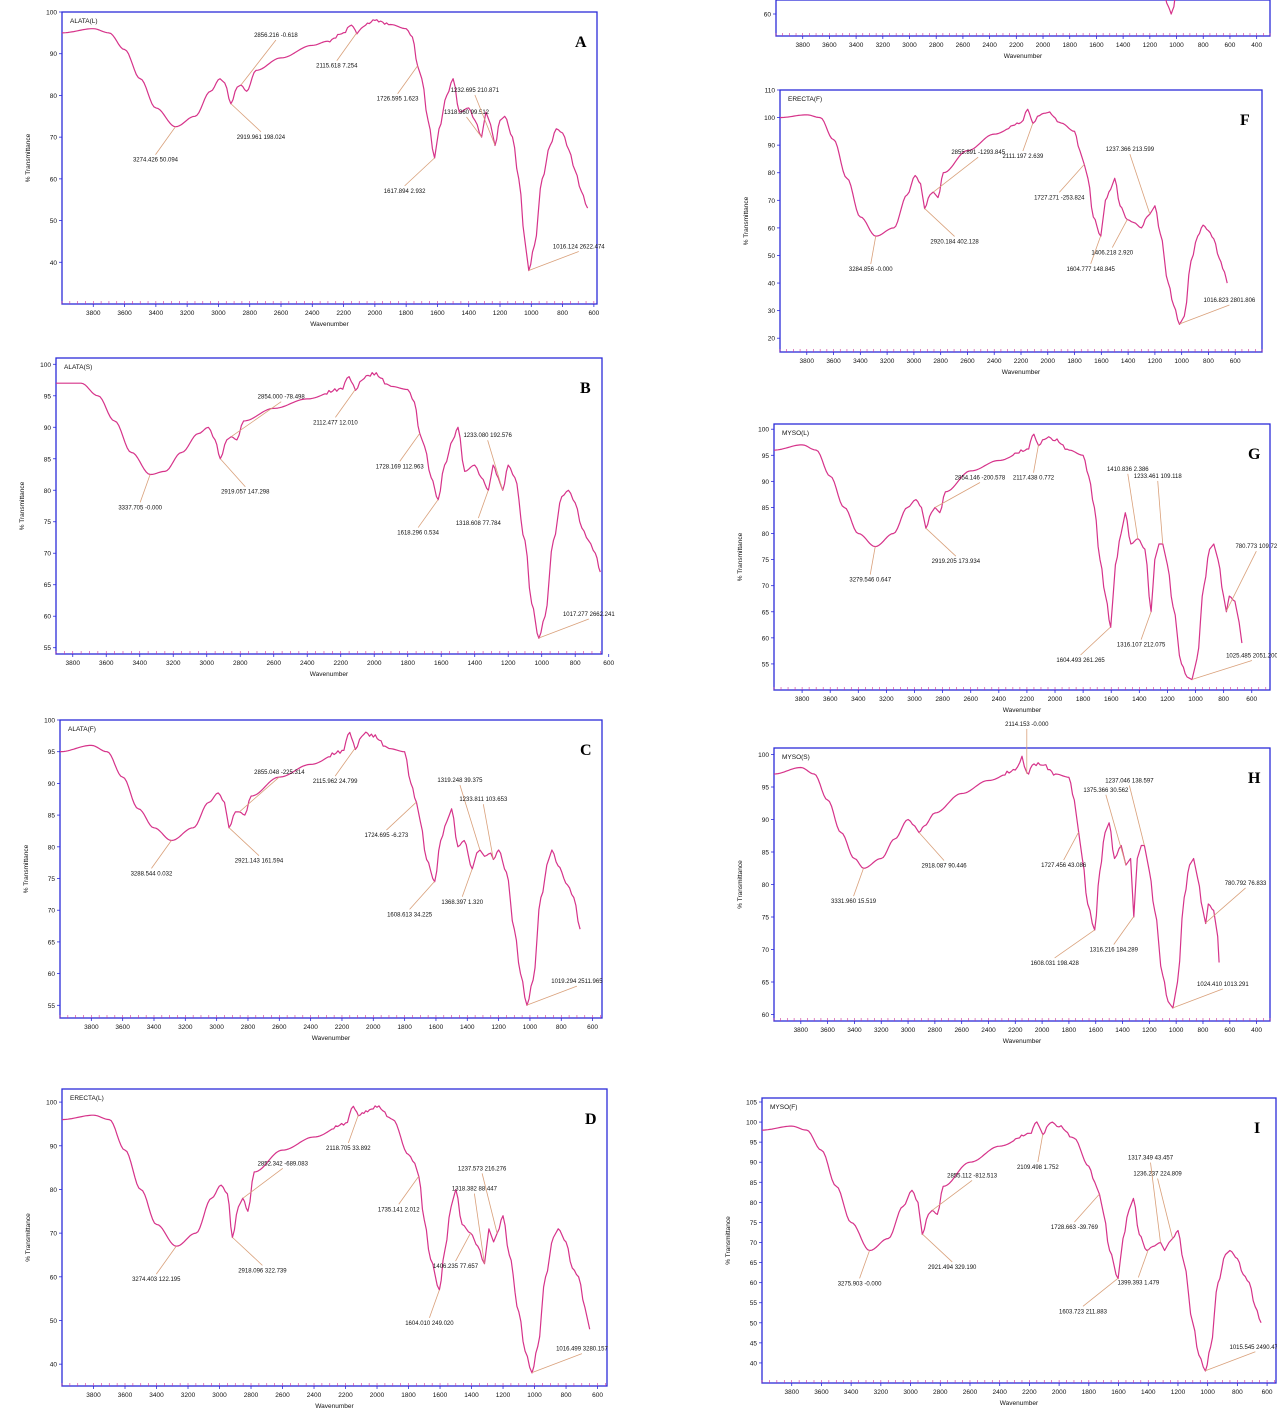 The width and height of the screenshot is (1277, 1410). Describe the element at coordinates (259, 862) in the screenshot. I see `peak-label: 2921.143 161.594` at that location.